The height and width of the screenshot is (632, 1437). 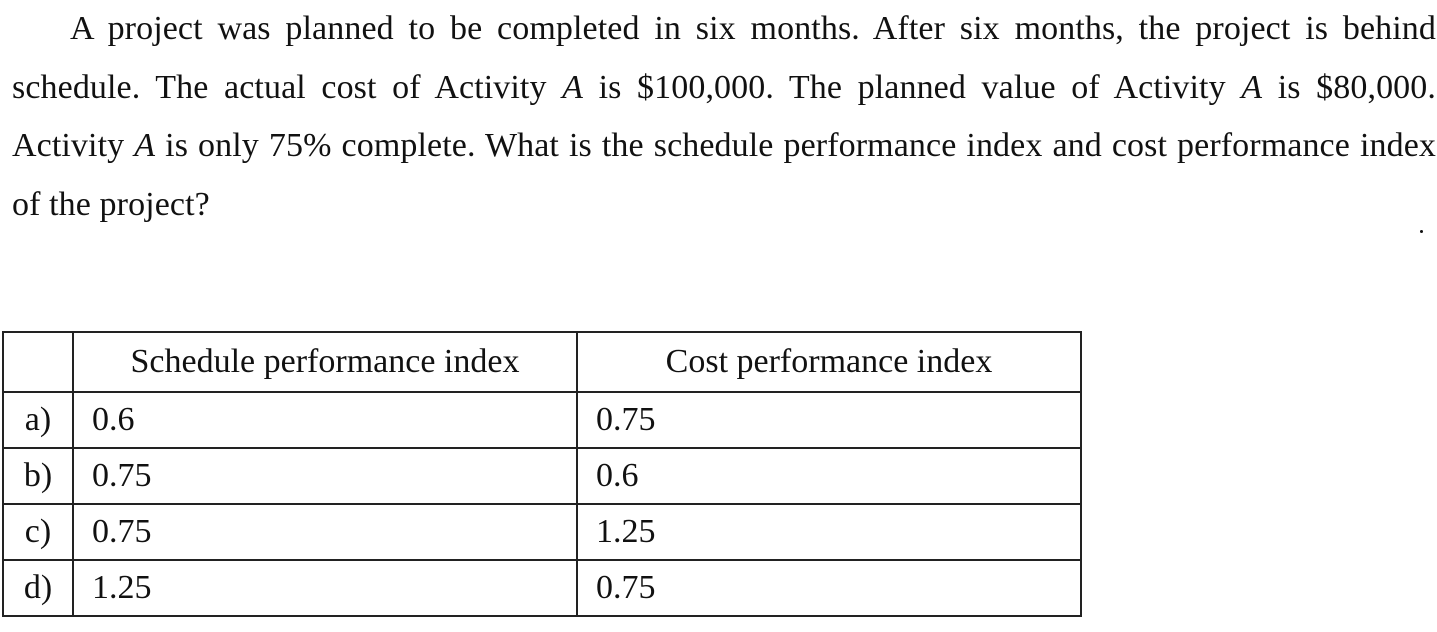 What do you see at coordinates (829, 362) in the screenshot?
I see `header-cpi-cell: Cost performance index` at bounding box center [829, 362].